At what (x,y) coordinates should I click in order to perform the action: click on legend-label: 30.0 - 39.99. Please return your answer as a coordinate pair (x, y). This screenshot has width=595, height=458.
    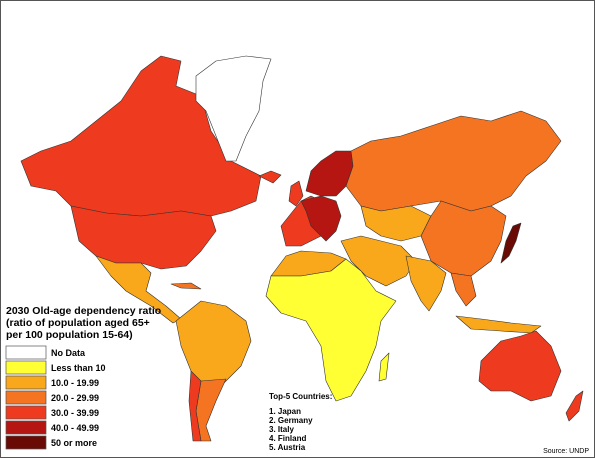
    Looking at the image, I should click on (75, 413).